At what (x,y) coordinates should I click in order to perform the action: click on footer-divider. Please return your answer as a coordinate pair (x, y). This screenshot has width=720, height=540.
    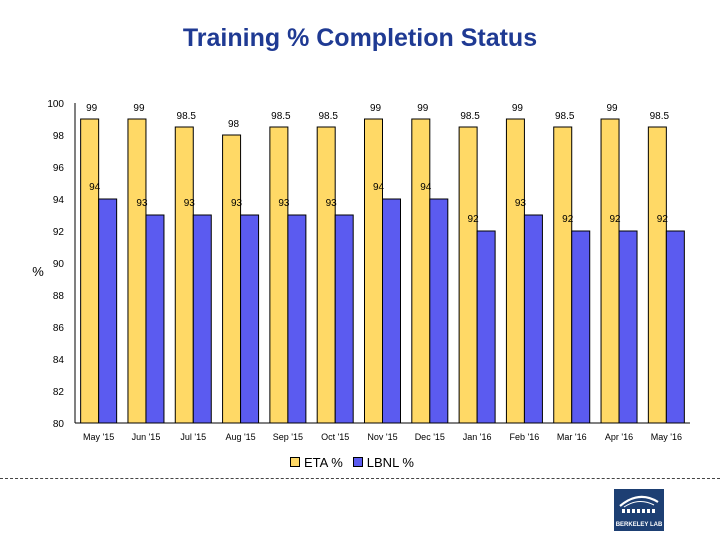
    Looking at the image, I should click on (360, 478).